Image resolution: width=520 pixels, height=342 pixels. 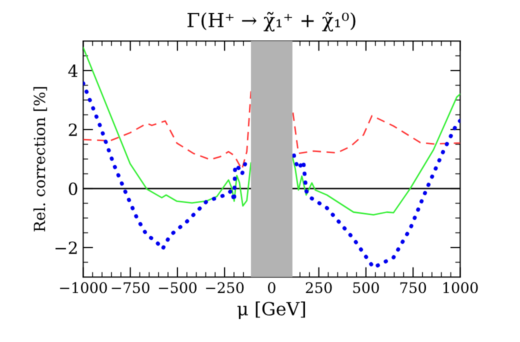 I want to click on x-tick-label: 250, so click(x=319, y=288).